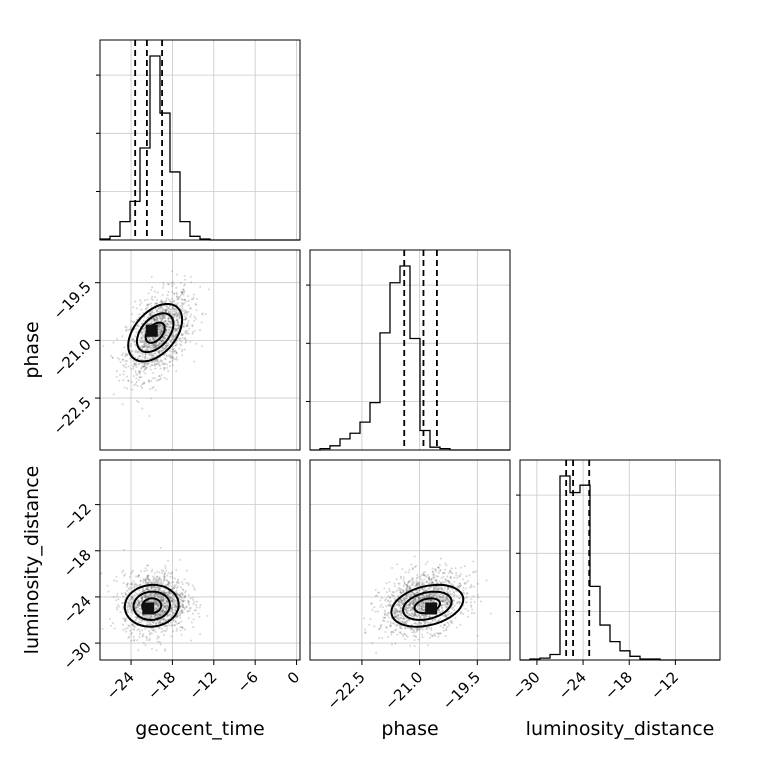 The width and height of the screenshot is (760, 760). Describe the element at coordinates (620, 560) in the screenshot. I see `panel-frame` at that location.